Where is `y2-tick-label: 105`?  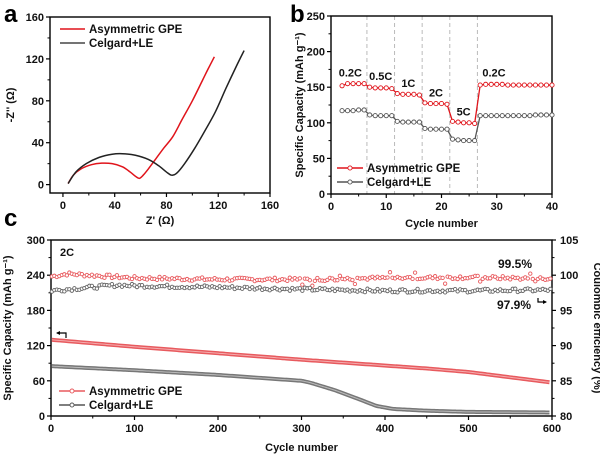
y2-tick-label: 105 is located at coordinates (569, 241).